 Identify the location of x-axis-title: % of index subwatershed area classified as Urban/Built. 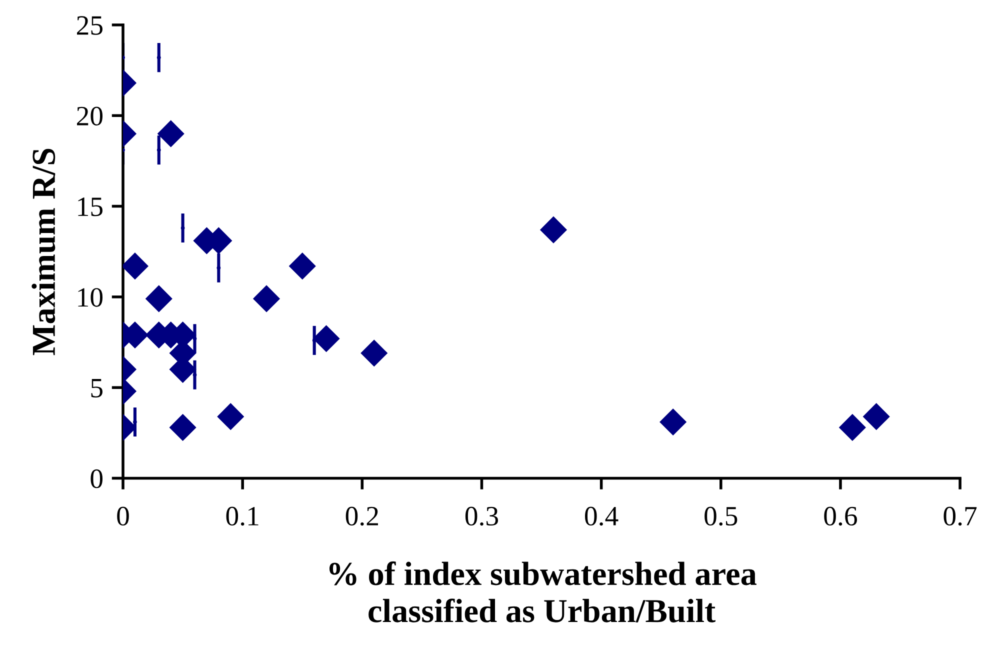
(542, 591).